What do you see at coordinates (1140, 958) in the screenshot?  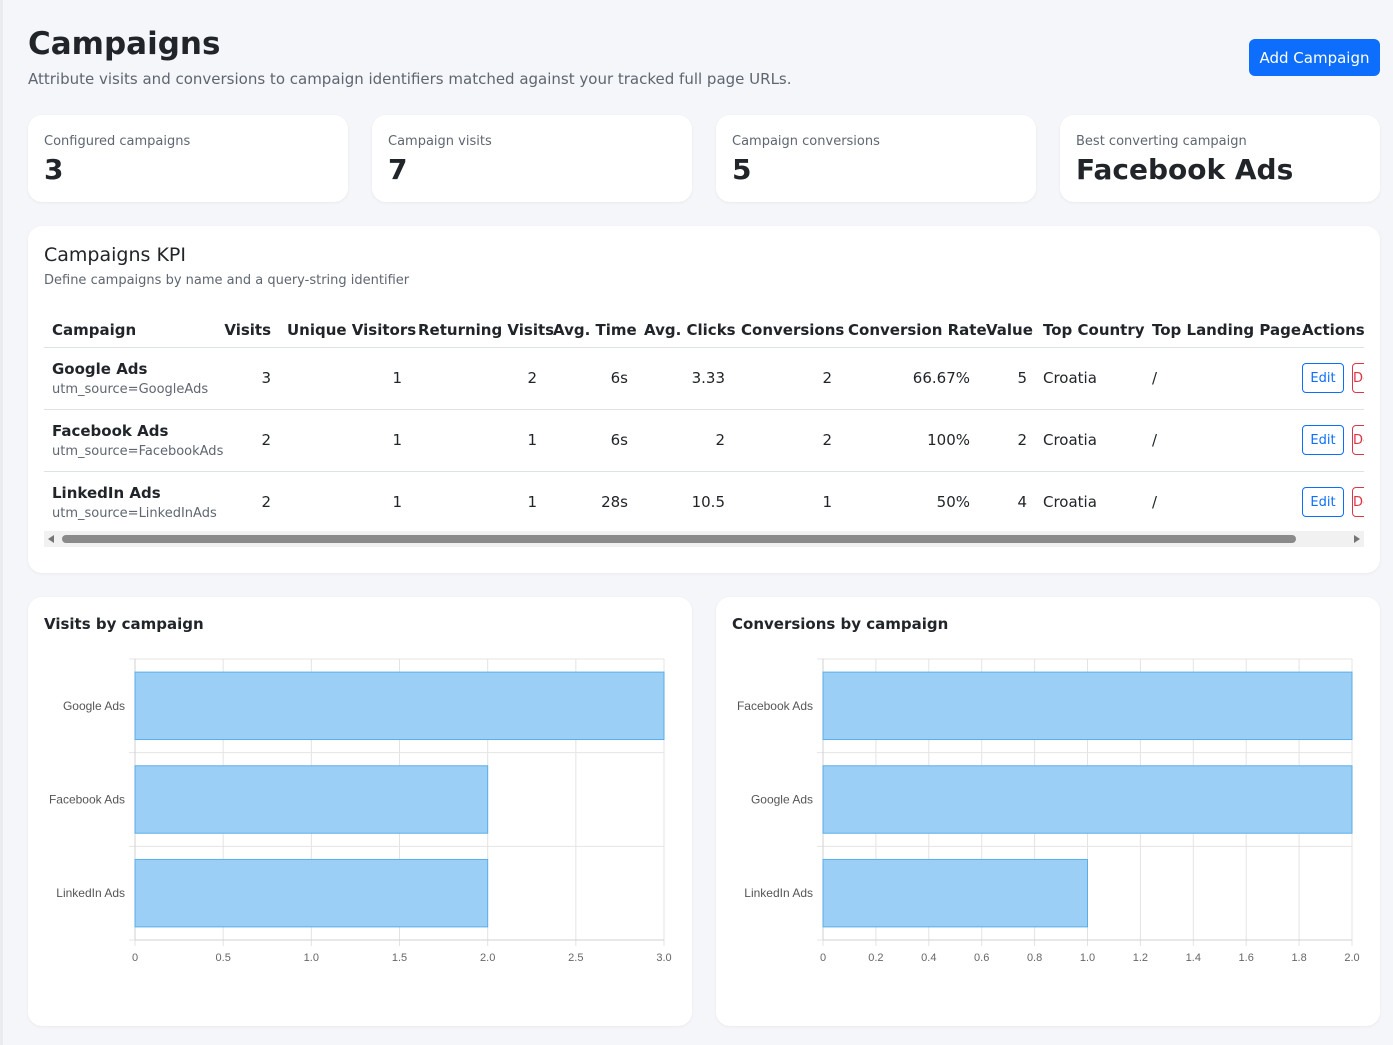 I see `x-tick-label: 1.2` at bounding box center [1140, 958].